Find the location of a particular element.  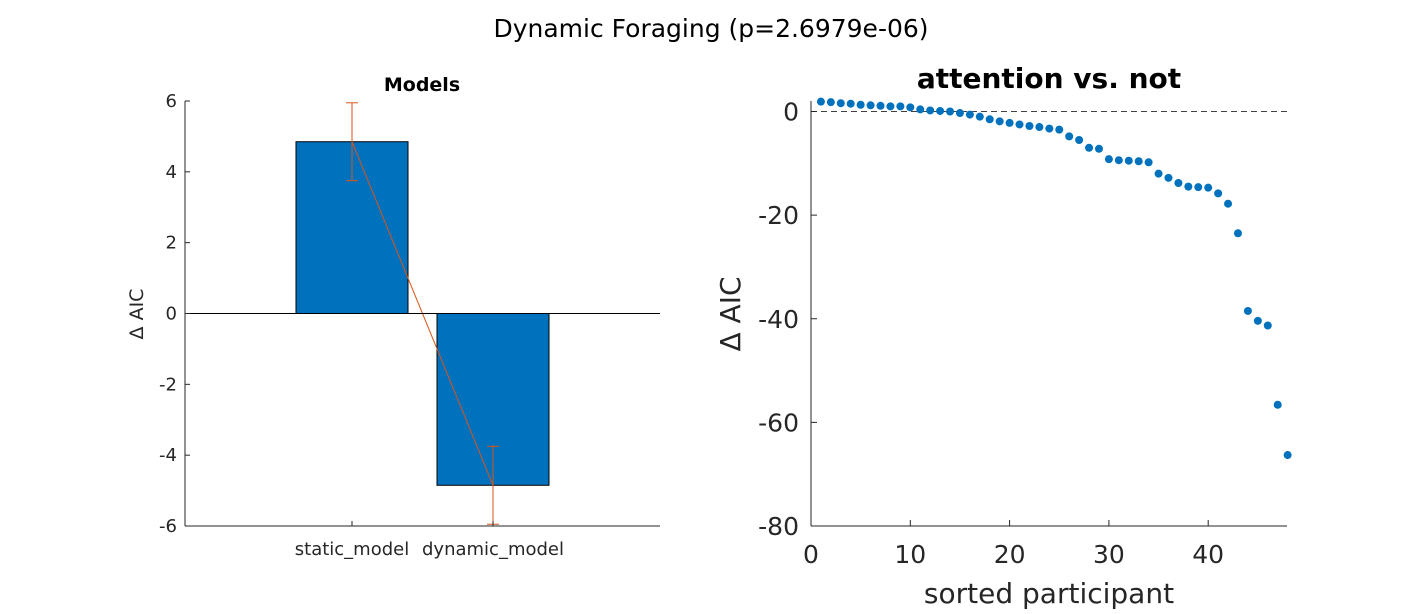

x-tick-label: 30 is located at coordinates (1109, 554).